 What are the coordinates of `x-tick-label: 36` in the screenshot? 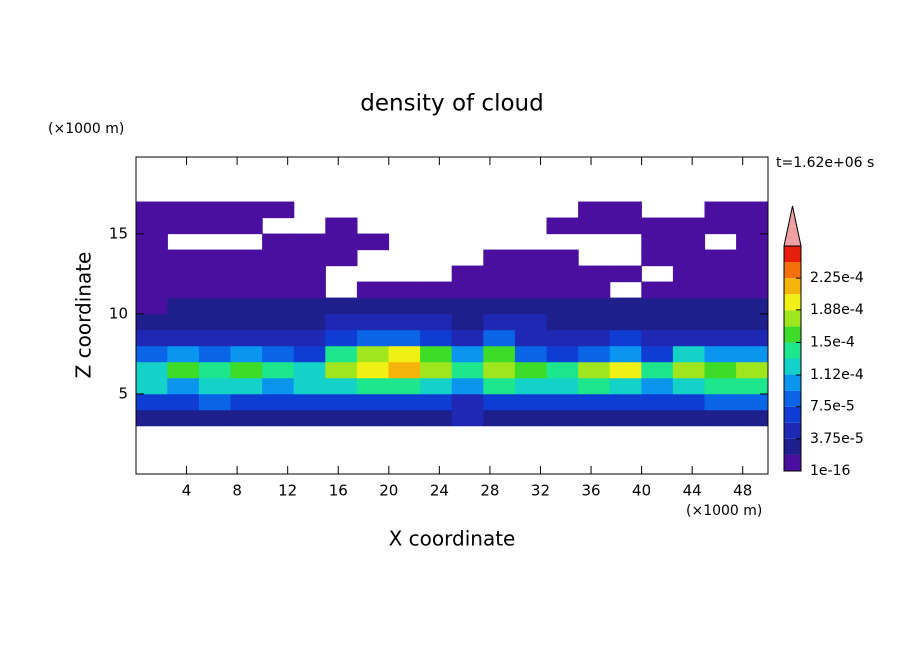 It's located at (590, 491).